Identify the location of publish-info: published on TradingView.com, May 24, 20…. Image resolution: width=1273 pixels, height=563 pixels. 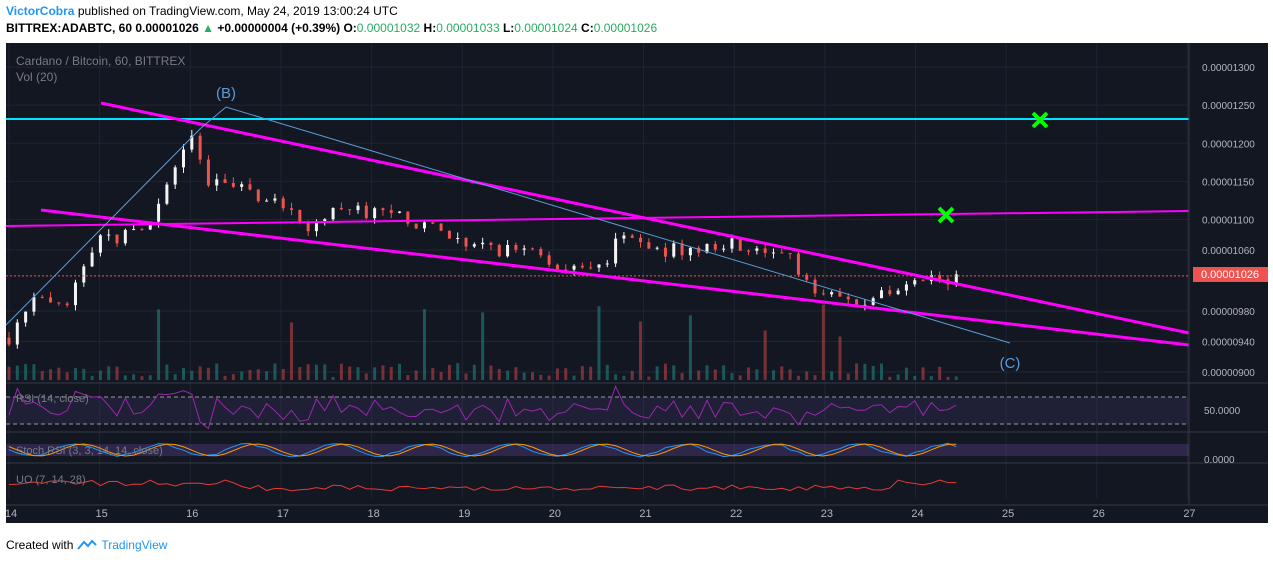
(237, 11).